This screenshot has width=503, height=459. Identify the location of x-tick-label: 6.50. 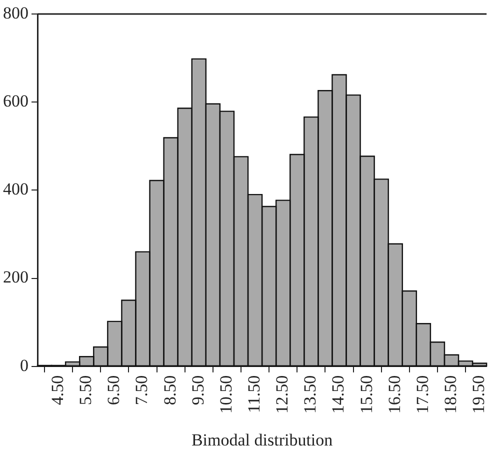
(114, 390).